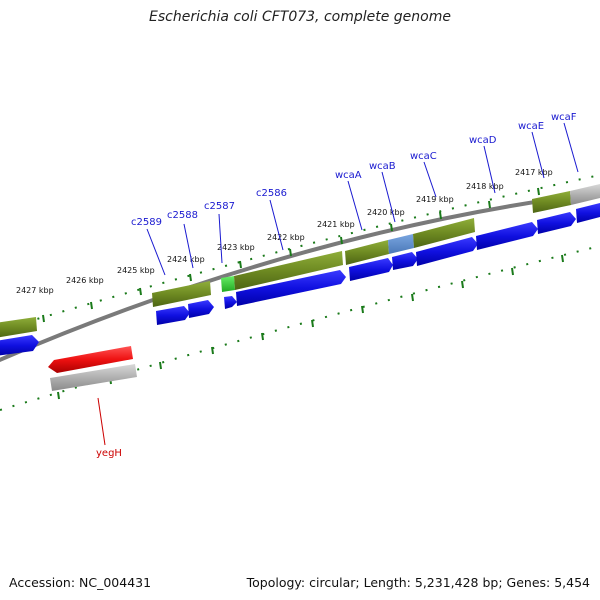 This screenshot has height=600, width=600. What do you see at coordinates (348, 175) in the screenshot?
I see `gene-label: wcaA` at bounding box center [348, 175].